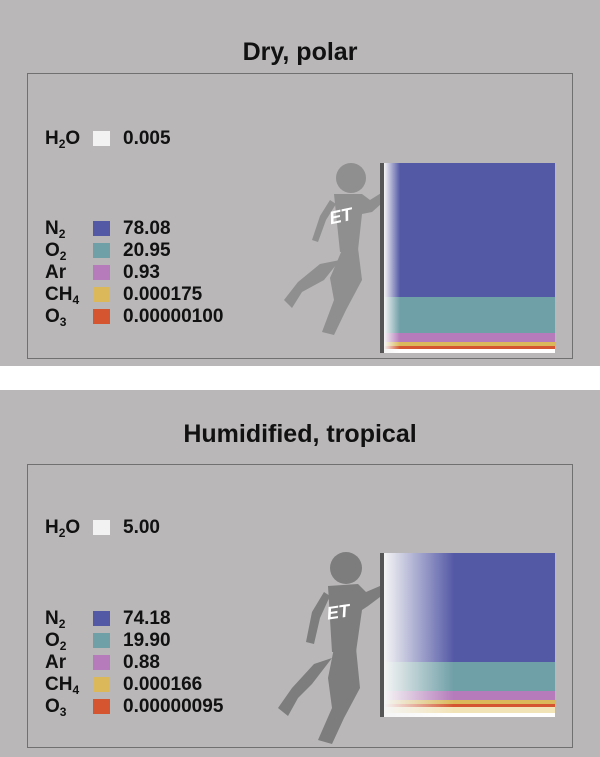 The image size is (600, 757). Describe the element at coordinates (141, 527) in the screenshot. I see `gas-value: 5.00` at that location.